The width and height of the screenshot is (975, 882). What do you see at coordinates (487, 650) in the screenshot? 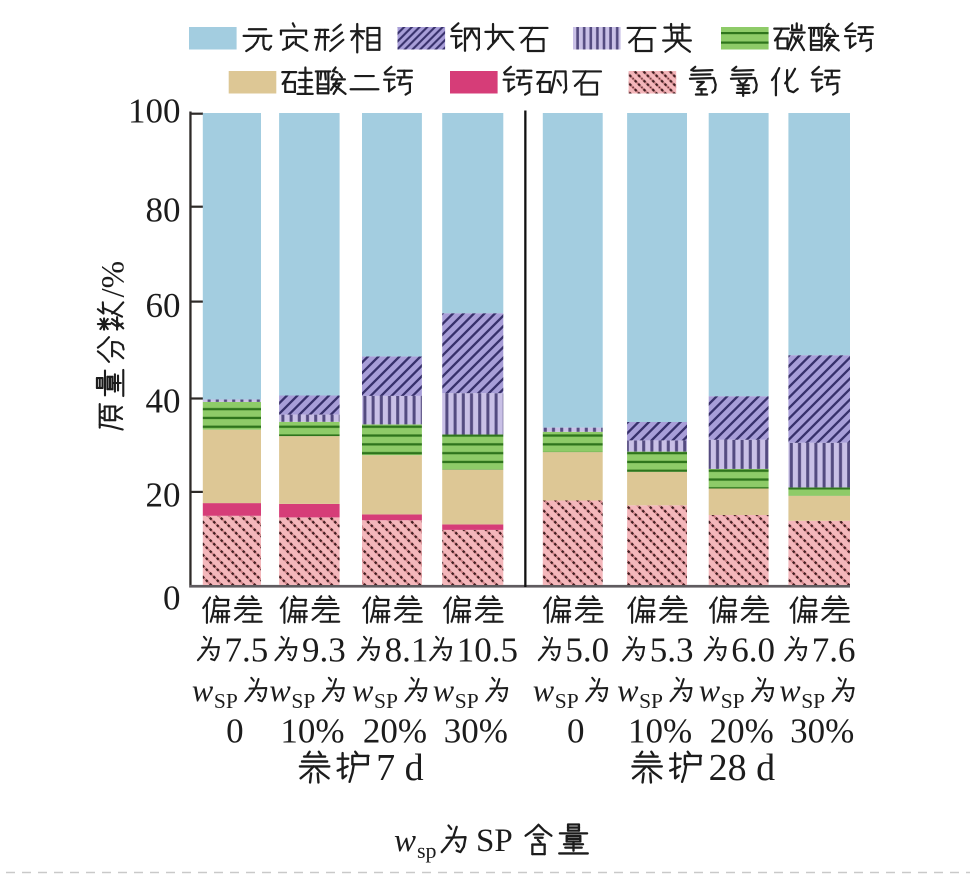
I see `svg-text: 10.5` at bounding box center [487, 650].